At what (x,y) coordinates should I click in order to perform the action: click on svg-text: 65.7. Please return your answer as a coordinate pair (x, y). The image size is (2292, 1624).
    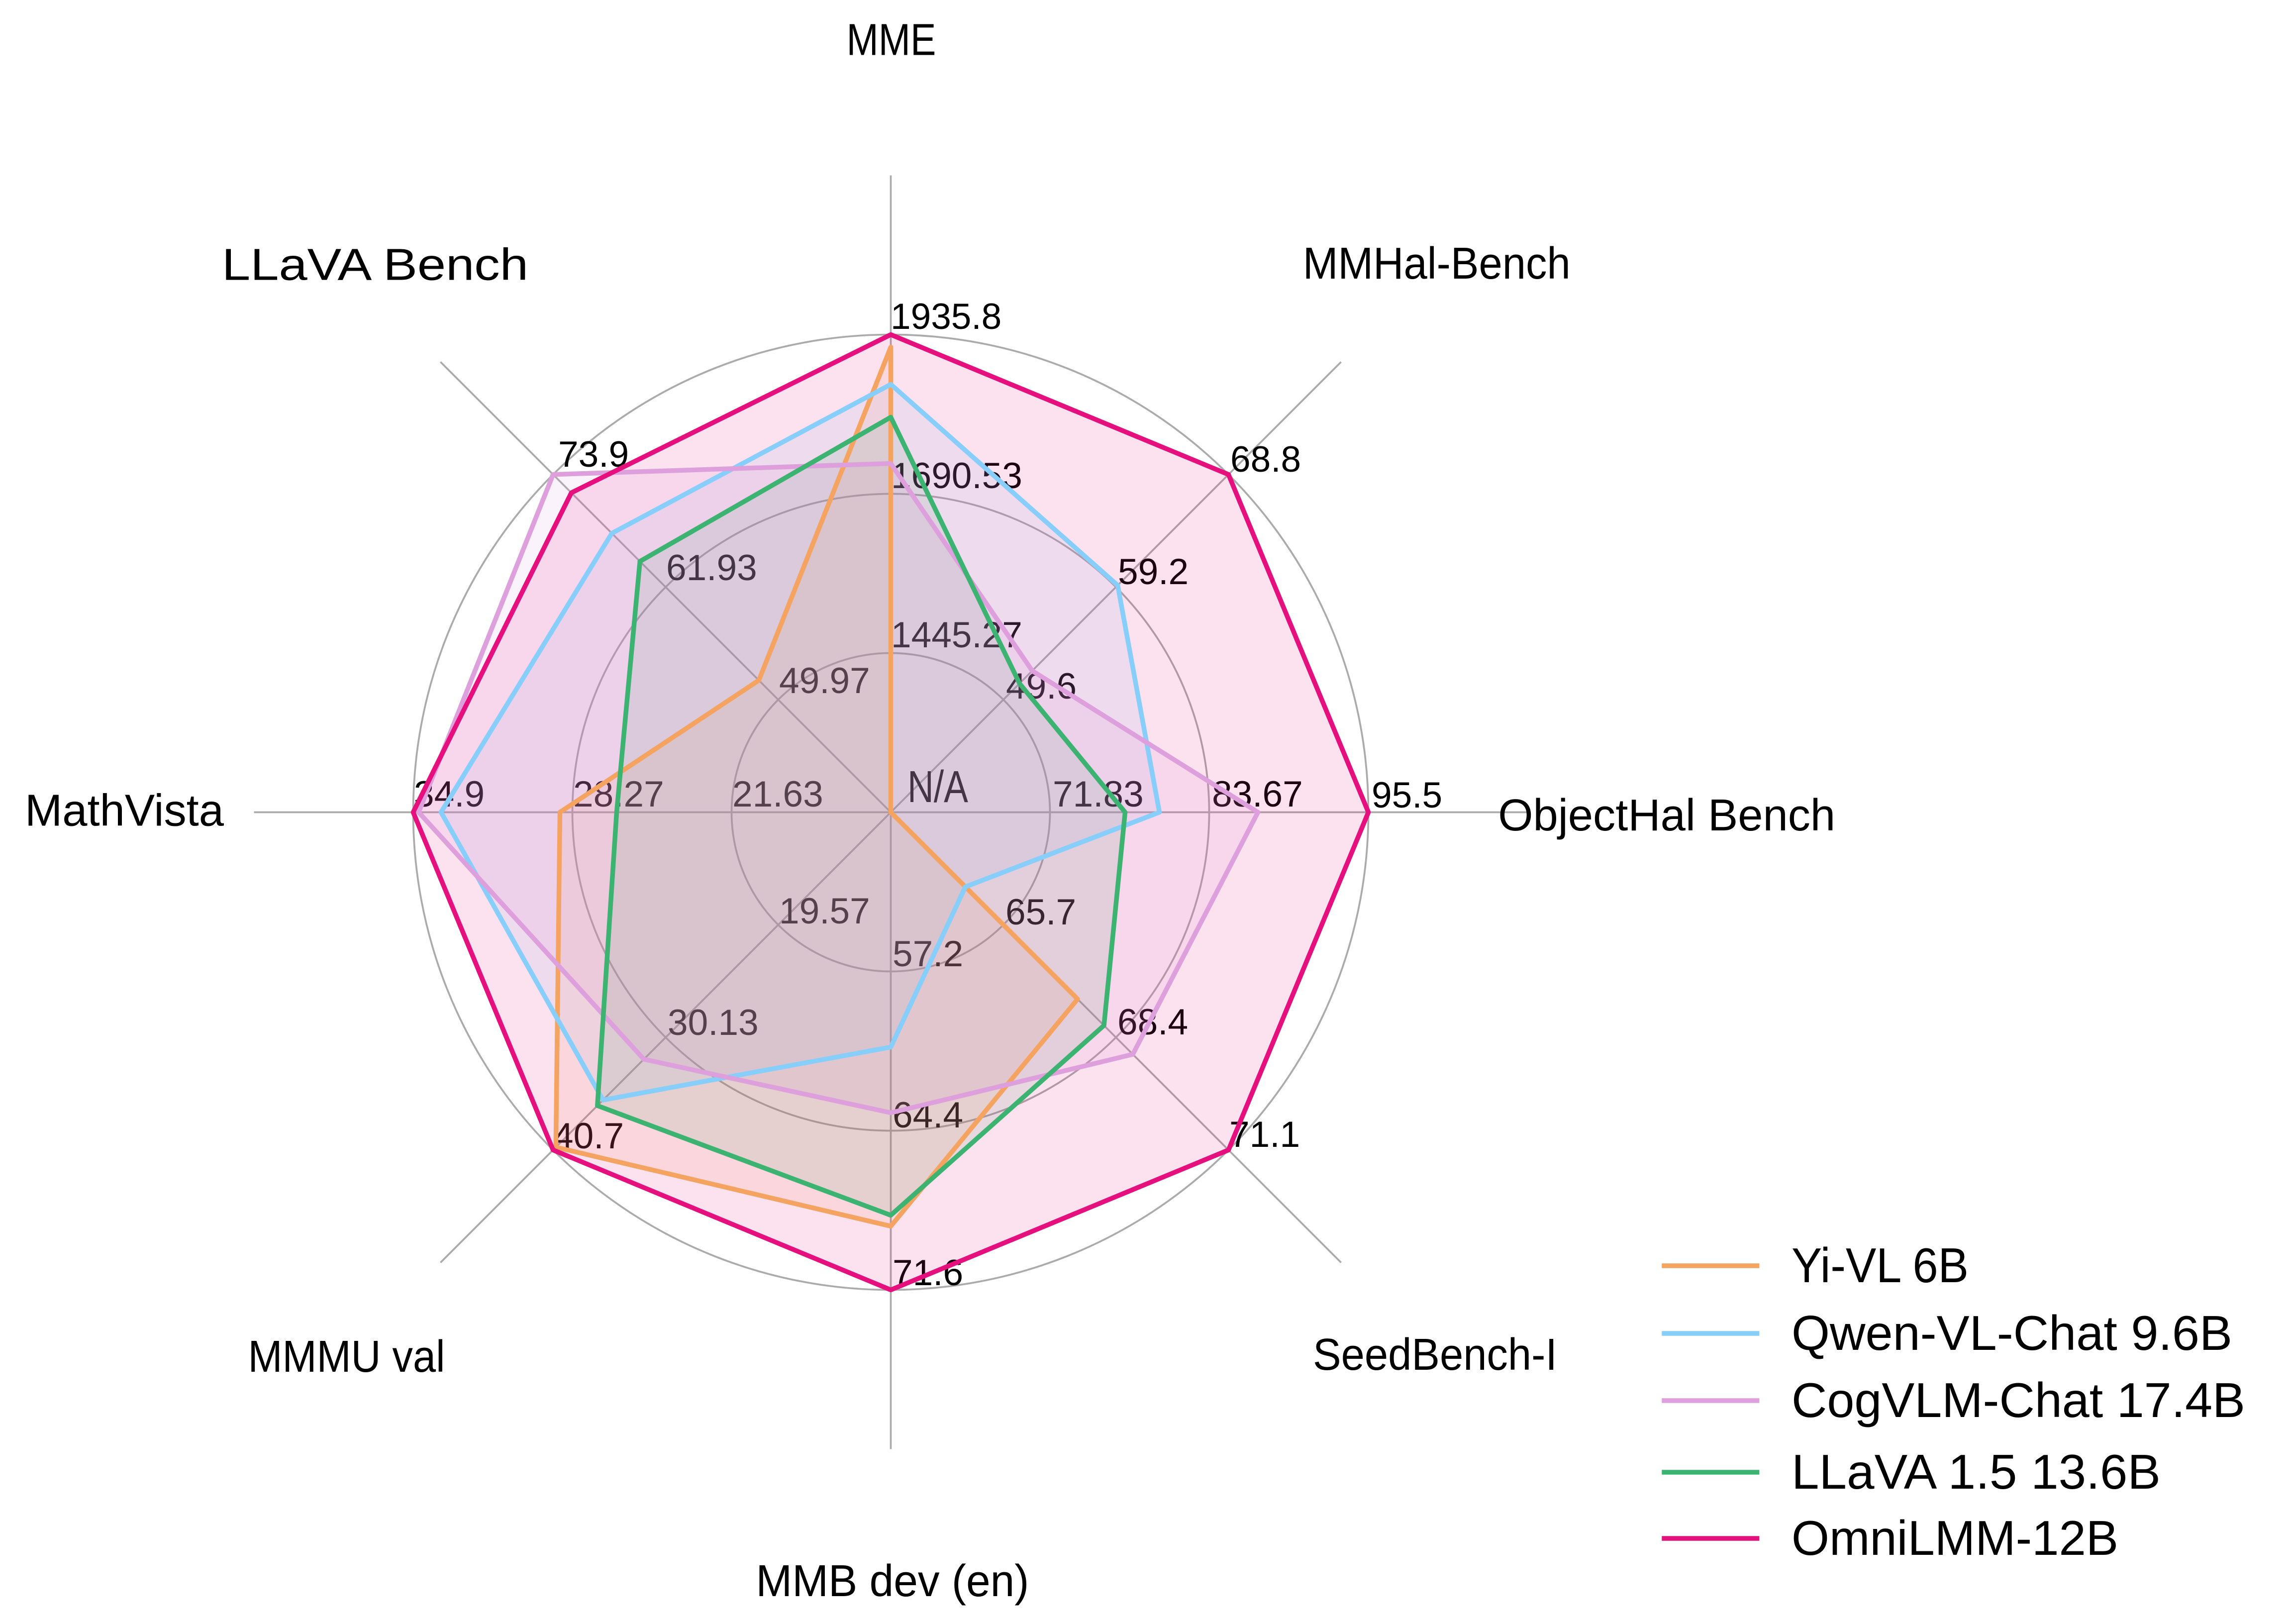
    Looking at the image, I should click on (1040, 912).